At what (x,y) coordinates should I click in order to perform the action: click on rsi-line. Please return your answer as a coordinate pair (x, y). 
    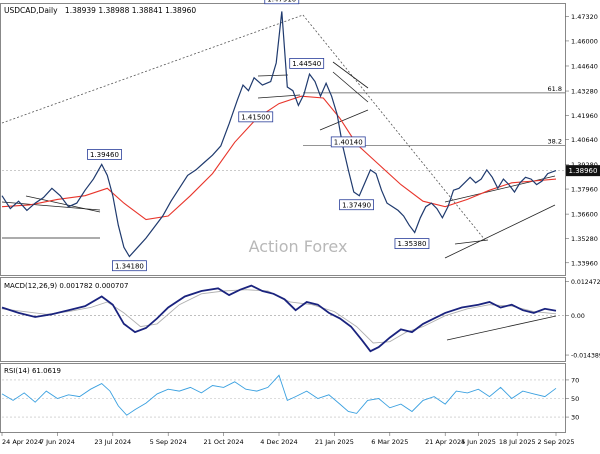
    Looking at the image, I should click on (279, 395).